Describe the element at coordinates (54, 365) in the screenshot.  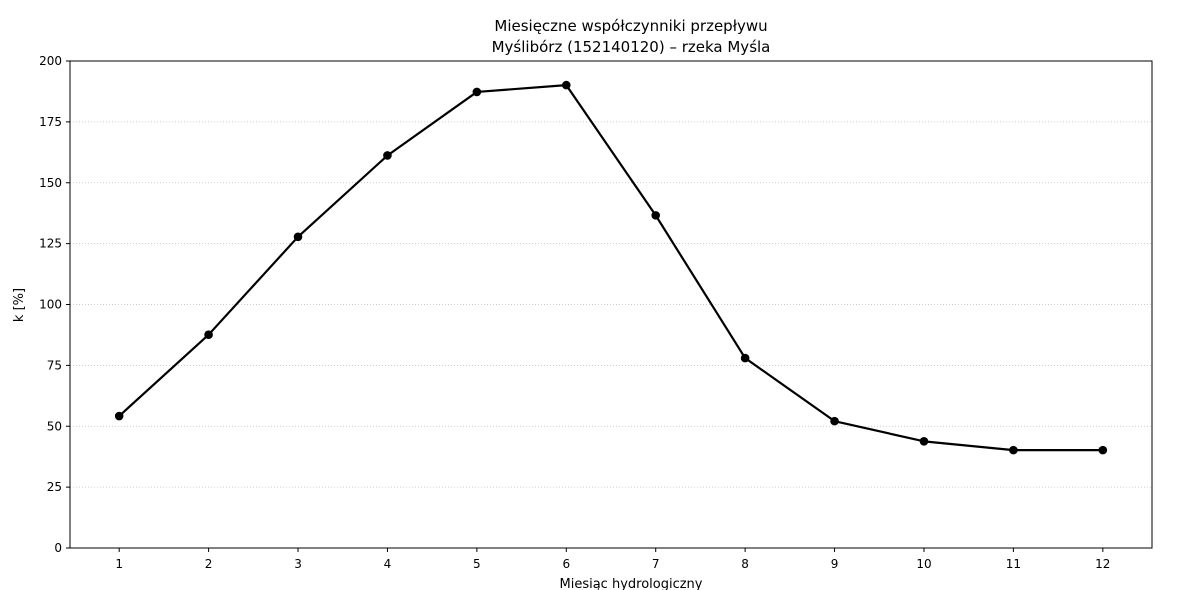
I see `y-tick-label-3: 75` at that location.